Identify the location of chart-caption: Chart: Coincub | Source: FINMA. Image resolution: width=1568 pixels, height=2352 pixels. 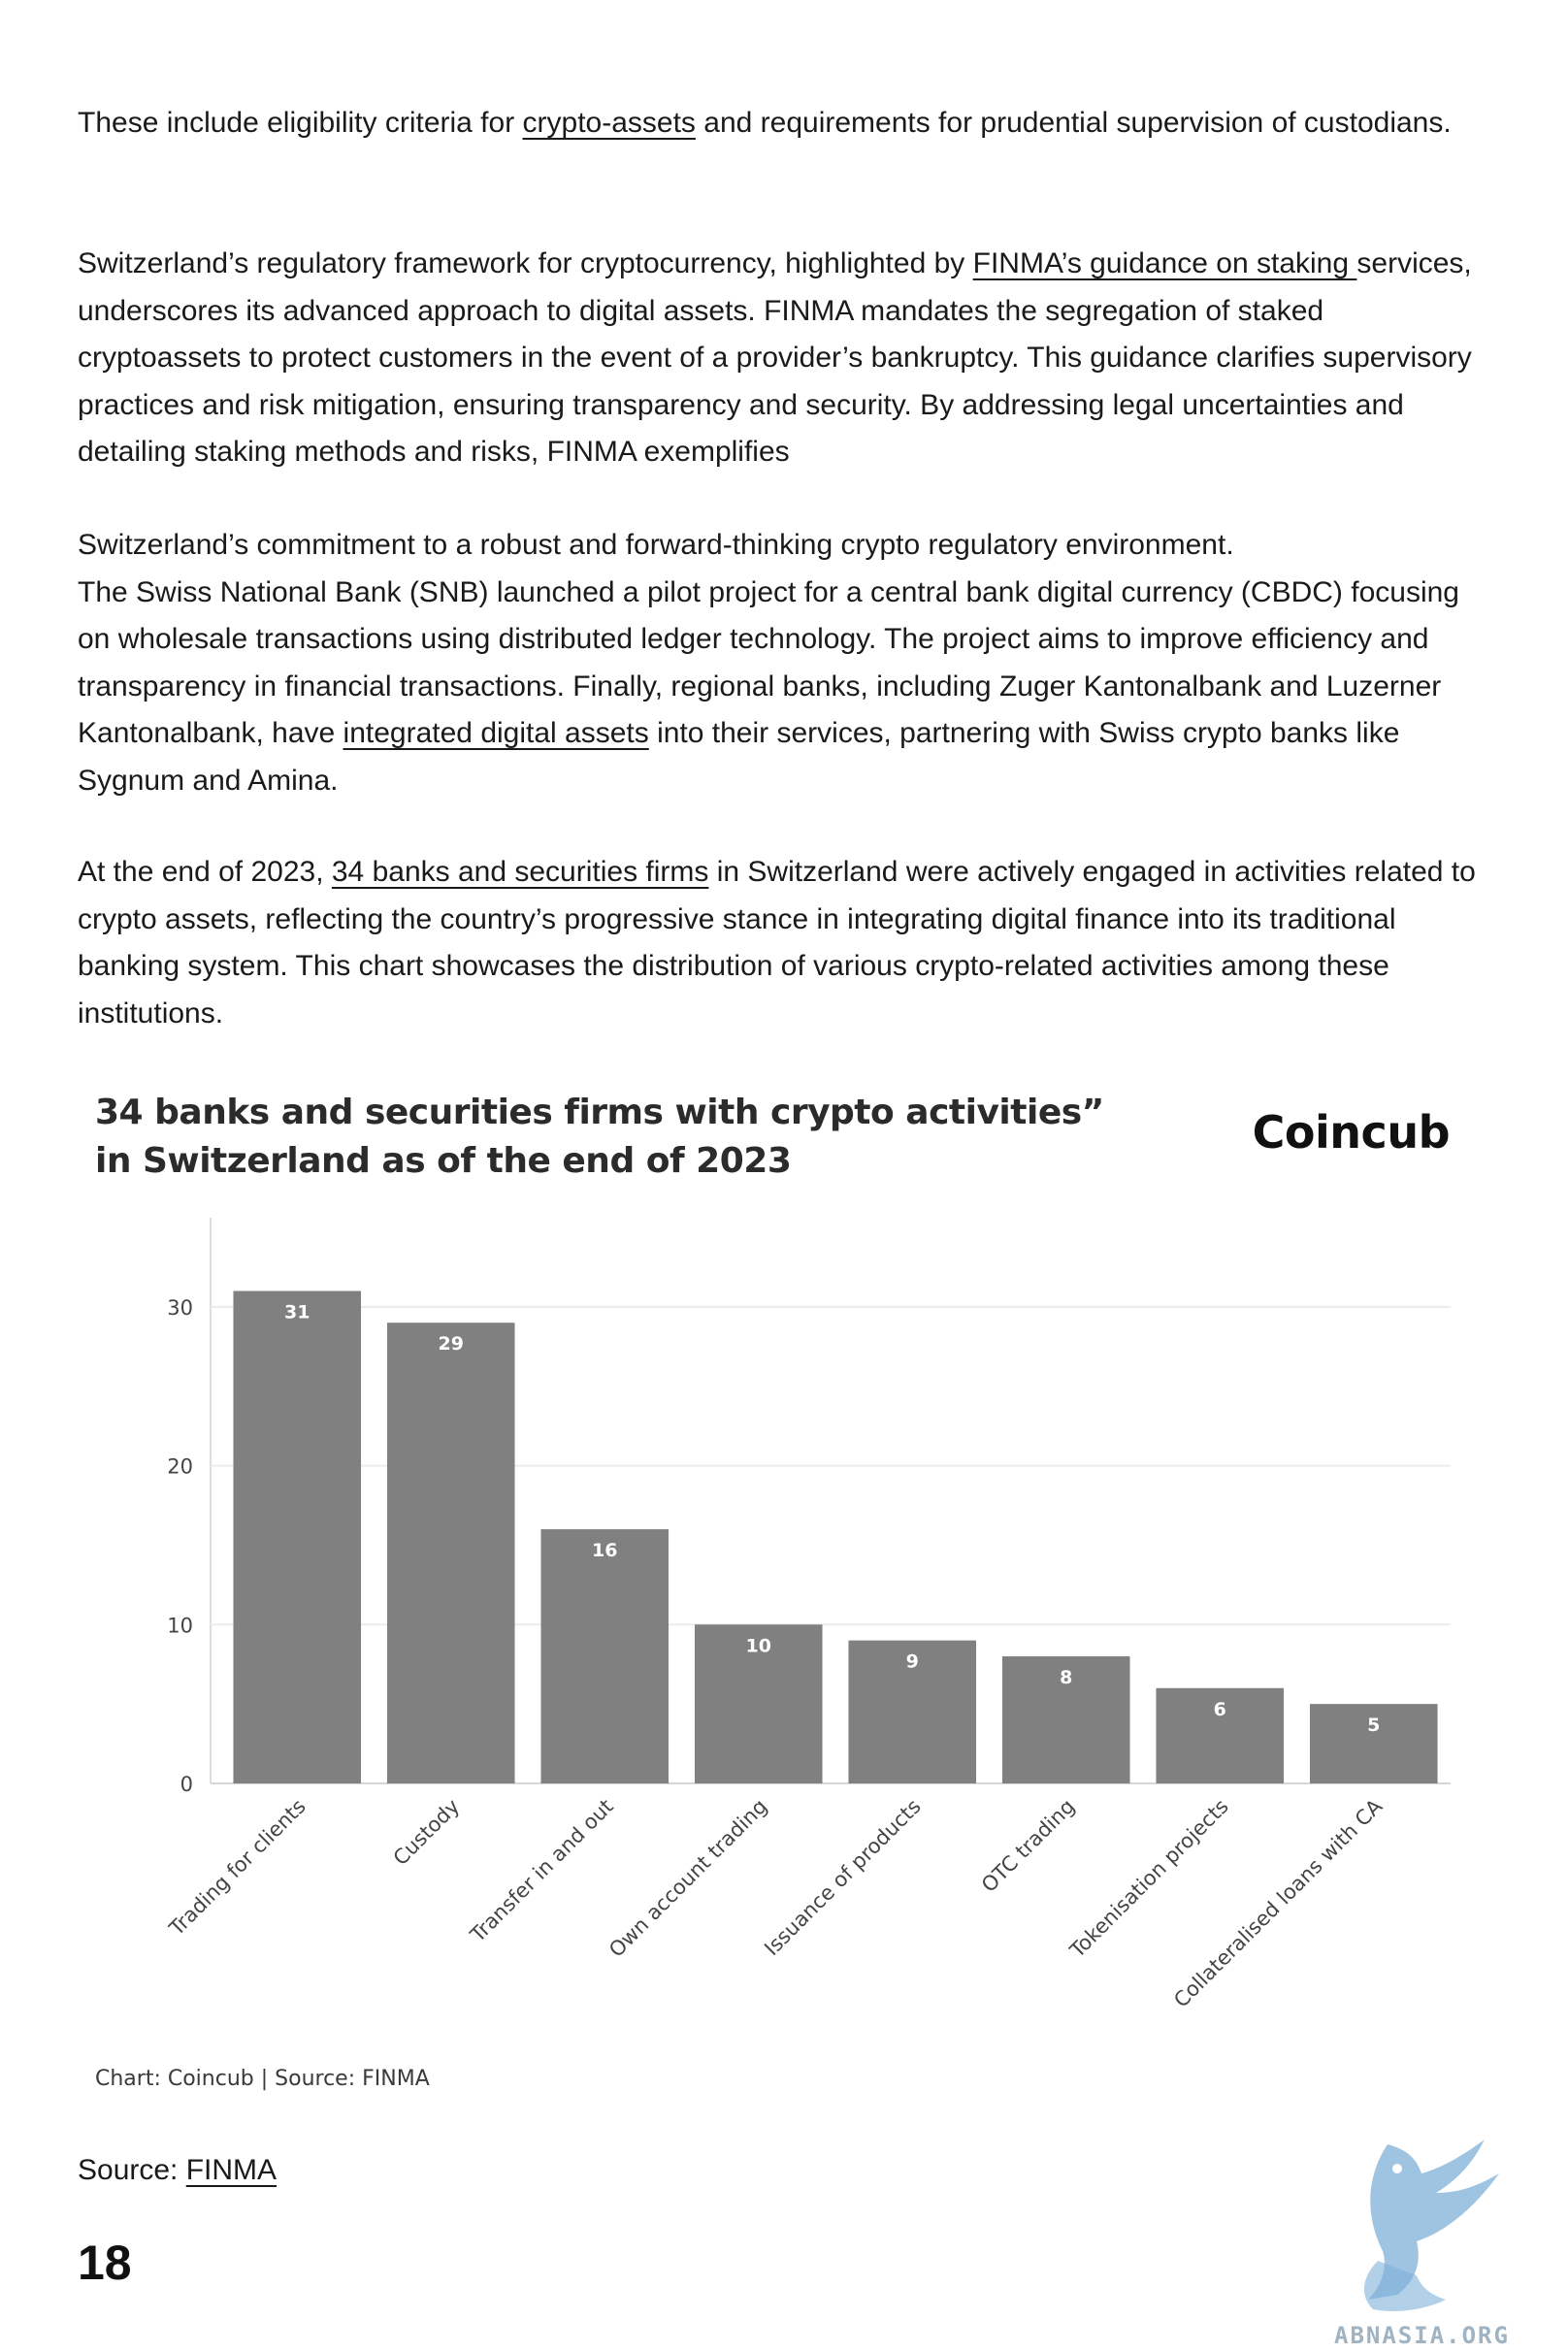
(262, 2079).